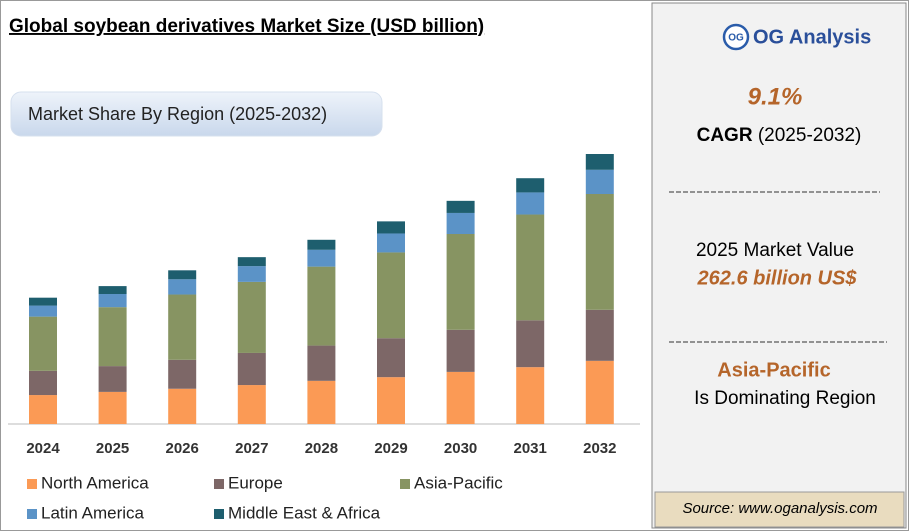  What do you see at coordinates (530, 448) in the screenshot?
I see `x-tick-label: 2031` at bounding box center [530, 448].